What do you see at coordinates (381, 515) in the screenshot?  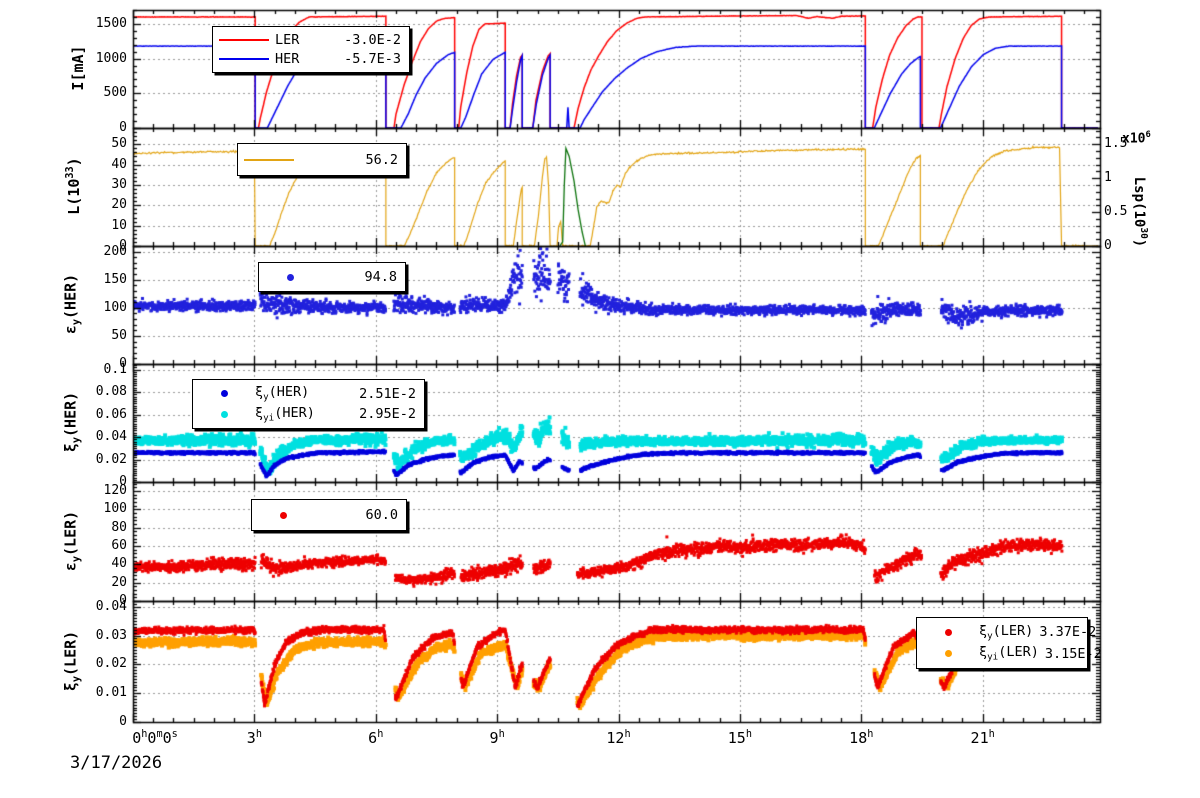 I see `legend-value: 60.0` at bounding box center [381, 515].